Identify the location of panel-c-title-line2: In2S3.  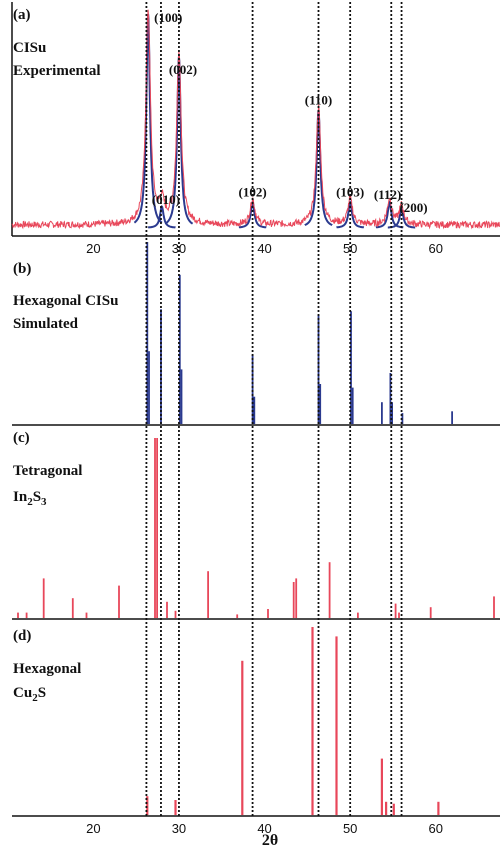
(30, 498).